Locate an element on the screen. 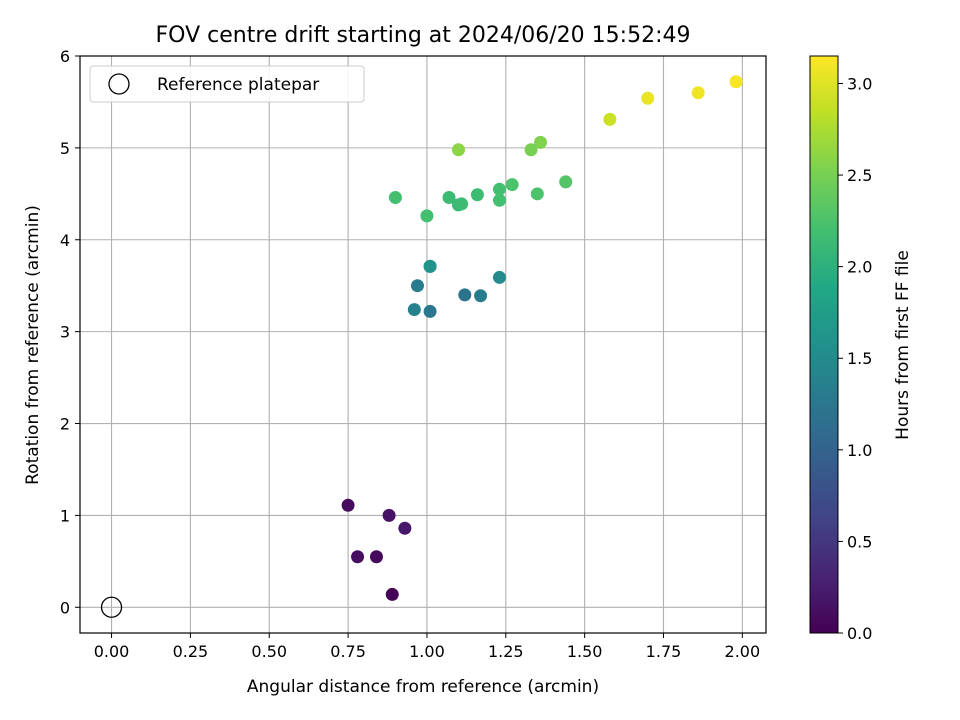  y-axis-ticks: 0 1 2 3 4 5 6 is located at coordinates (70, 332).